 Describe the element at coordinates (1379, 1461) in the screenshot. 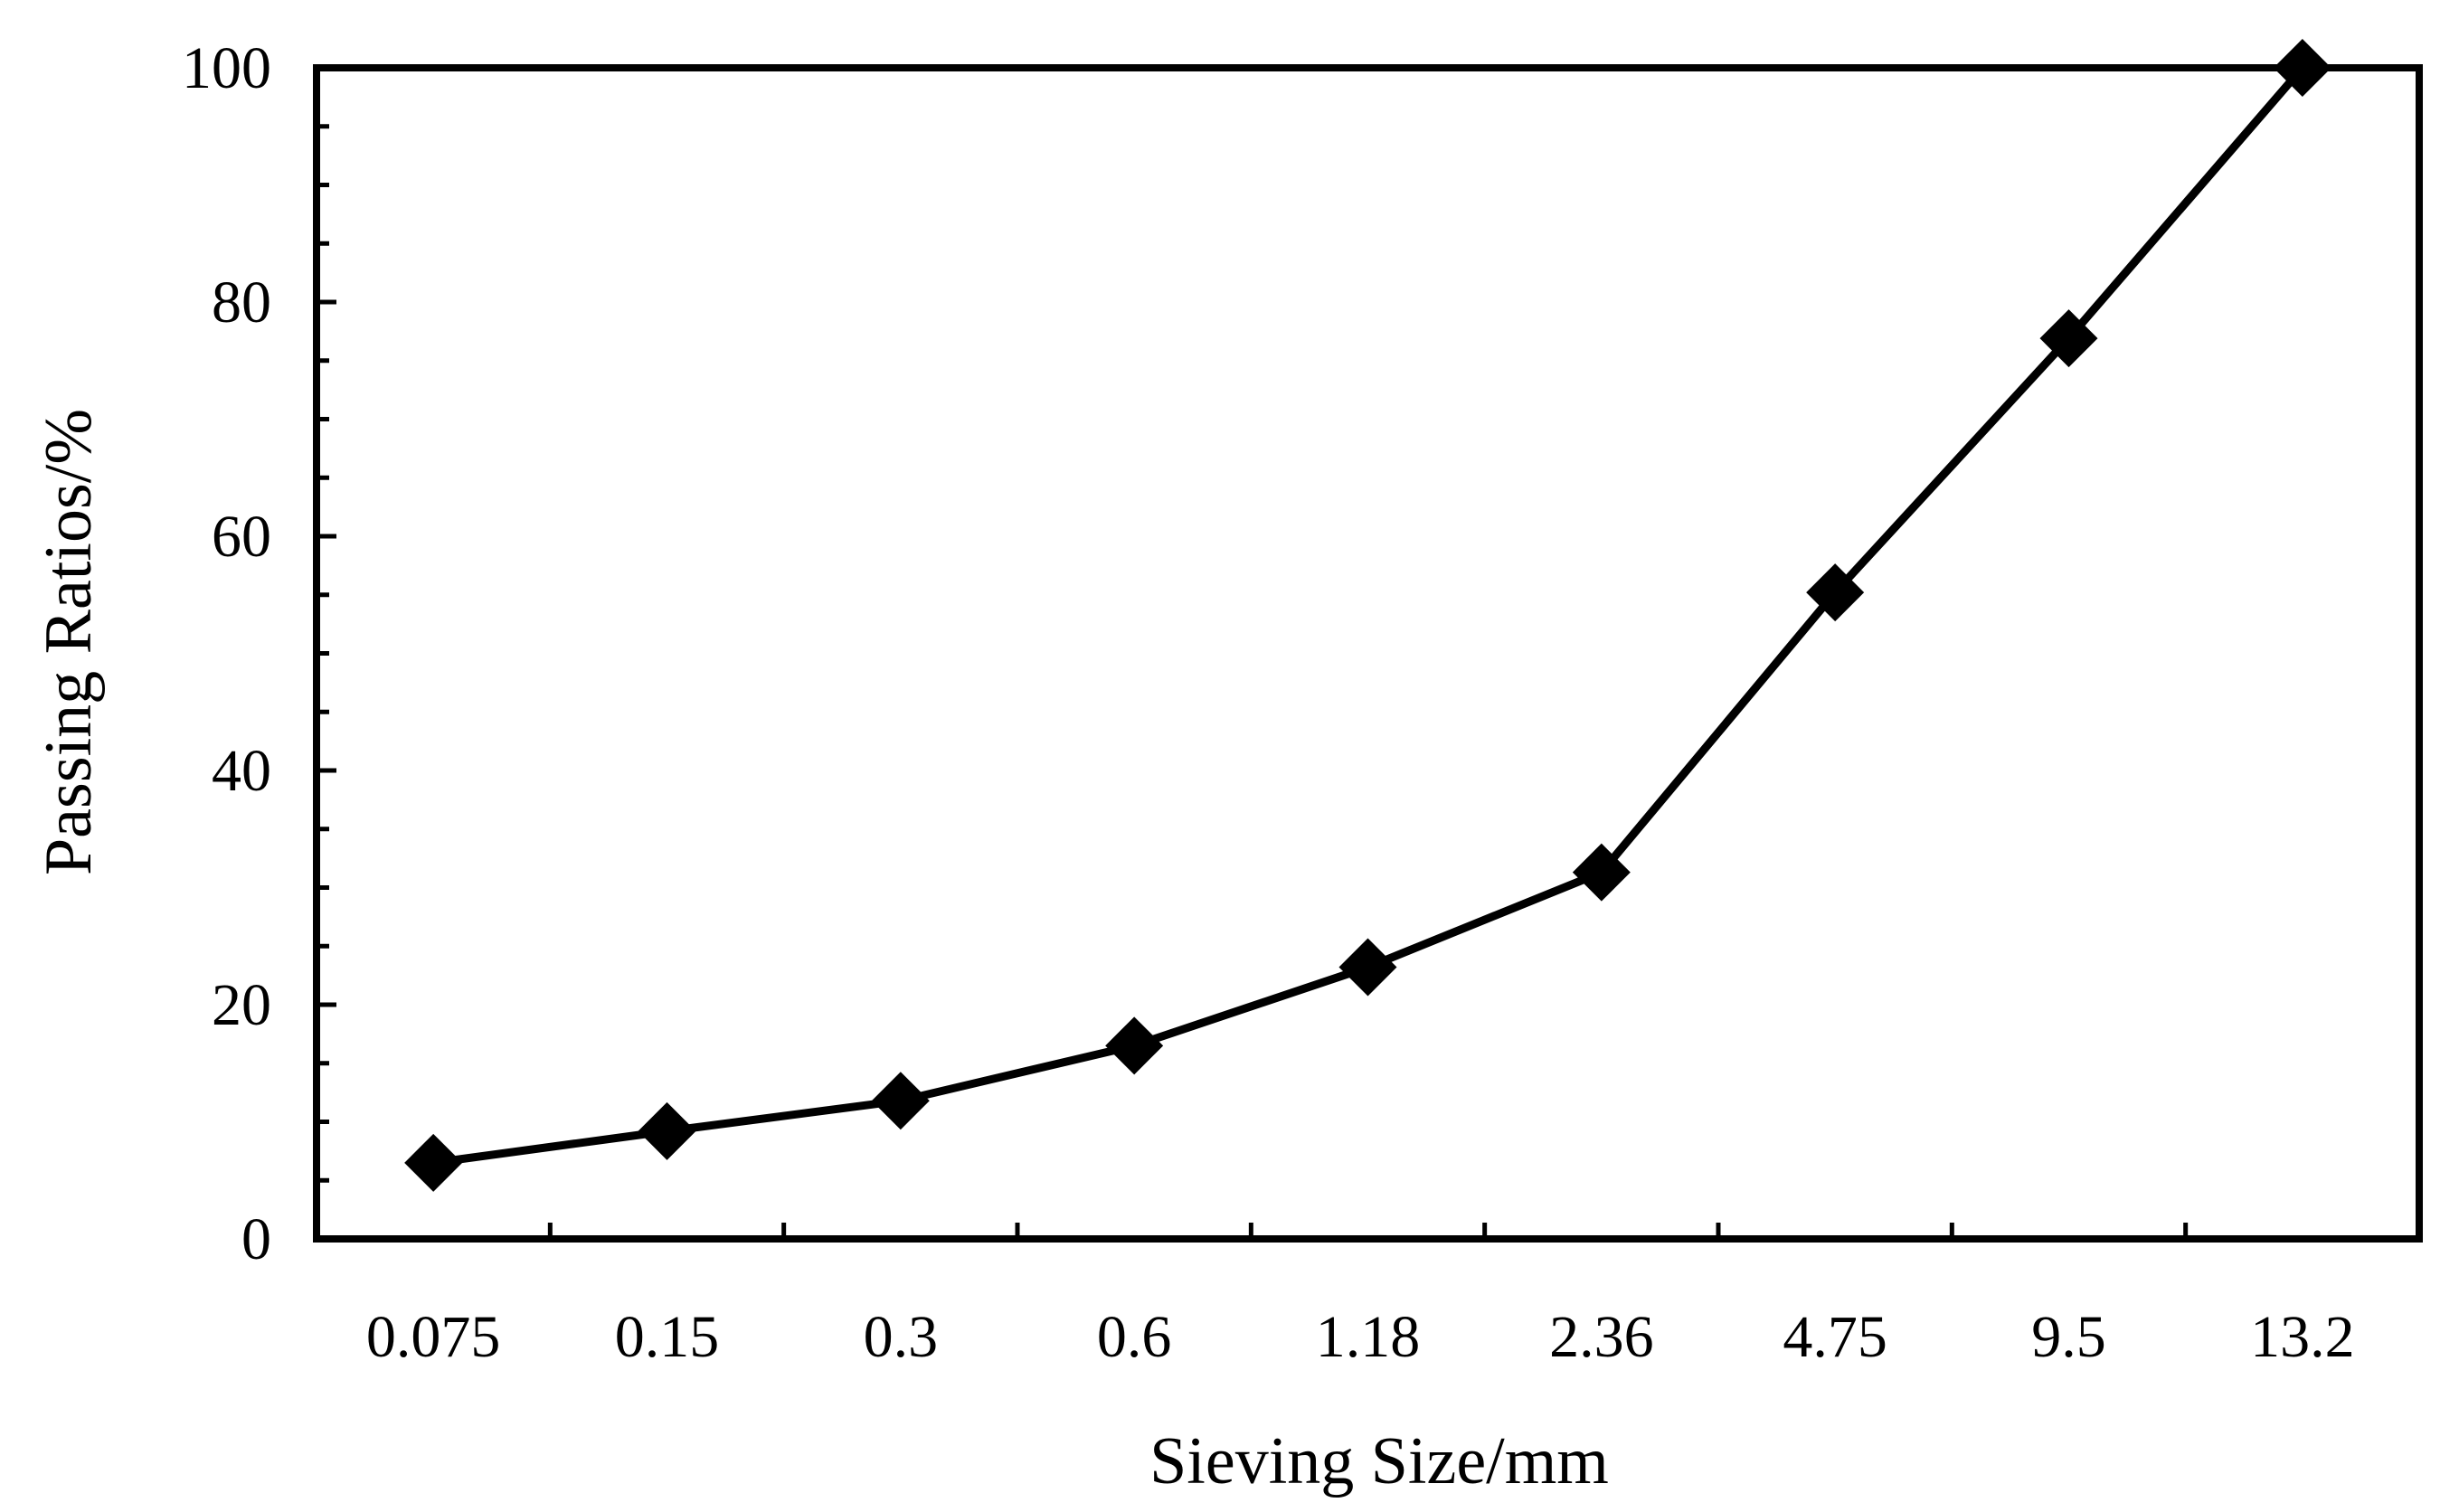

I see `x-axis-title: Sieving Size/mm` at that location.